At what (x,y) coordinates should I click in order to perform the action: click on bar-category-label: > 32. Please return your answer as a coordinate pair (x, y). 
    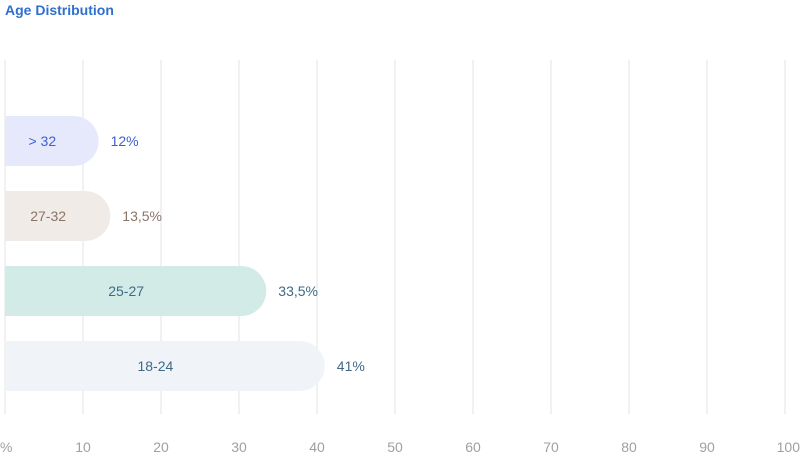
    Looking at the image, I should click on (42, 141).